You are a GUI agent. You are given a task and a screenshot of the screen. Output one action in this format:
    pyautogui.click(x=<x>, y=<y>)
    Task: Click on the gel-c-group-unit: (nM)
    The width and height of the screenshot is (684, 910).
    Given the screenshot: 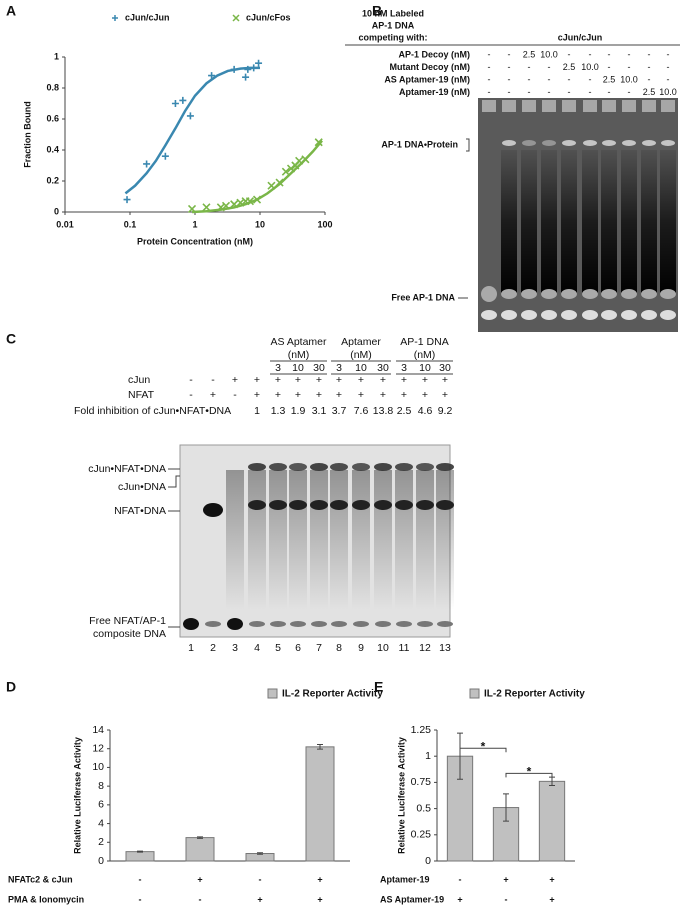 What is the action you would take?
    pyautogui.click(x=425, y=355)
    